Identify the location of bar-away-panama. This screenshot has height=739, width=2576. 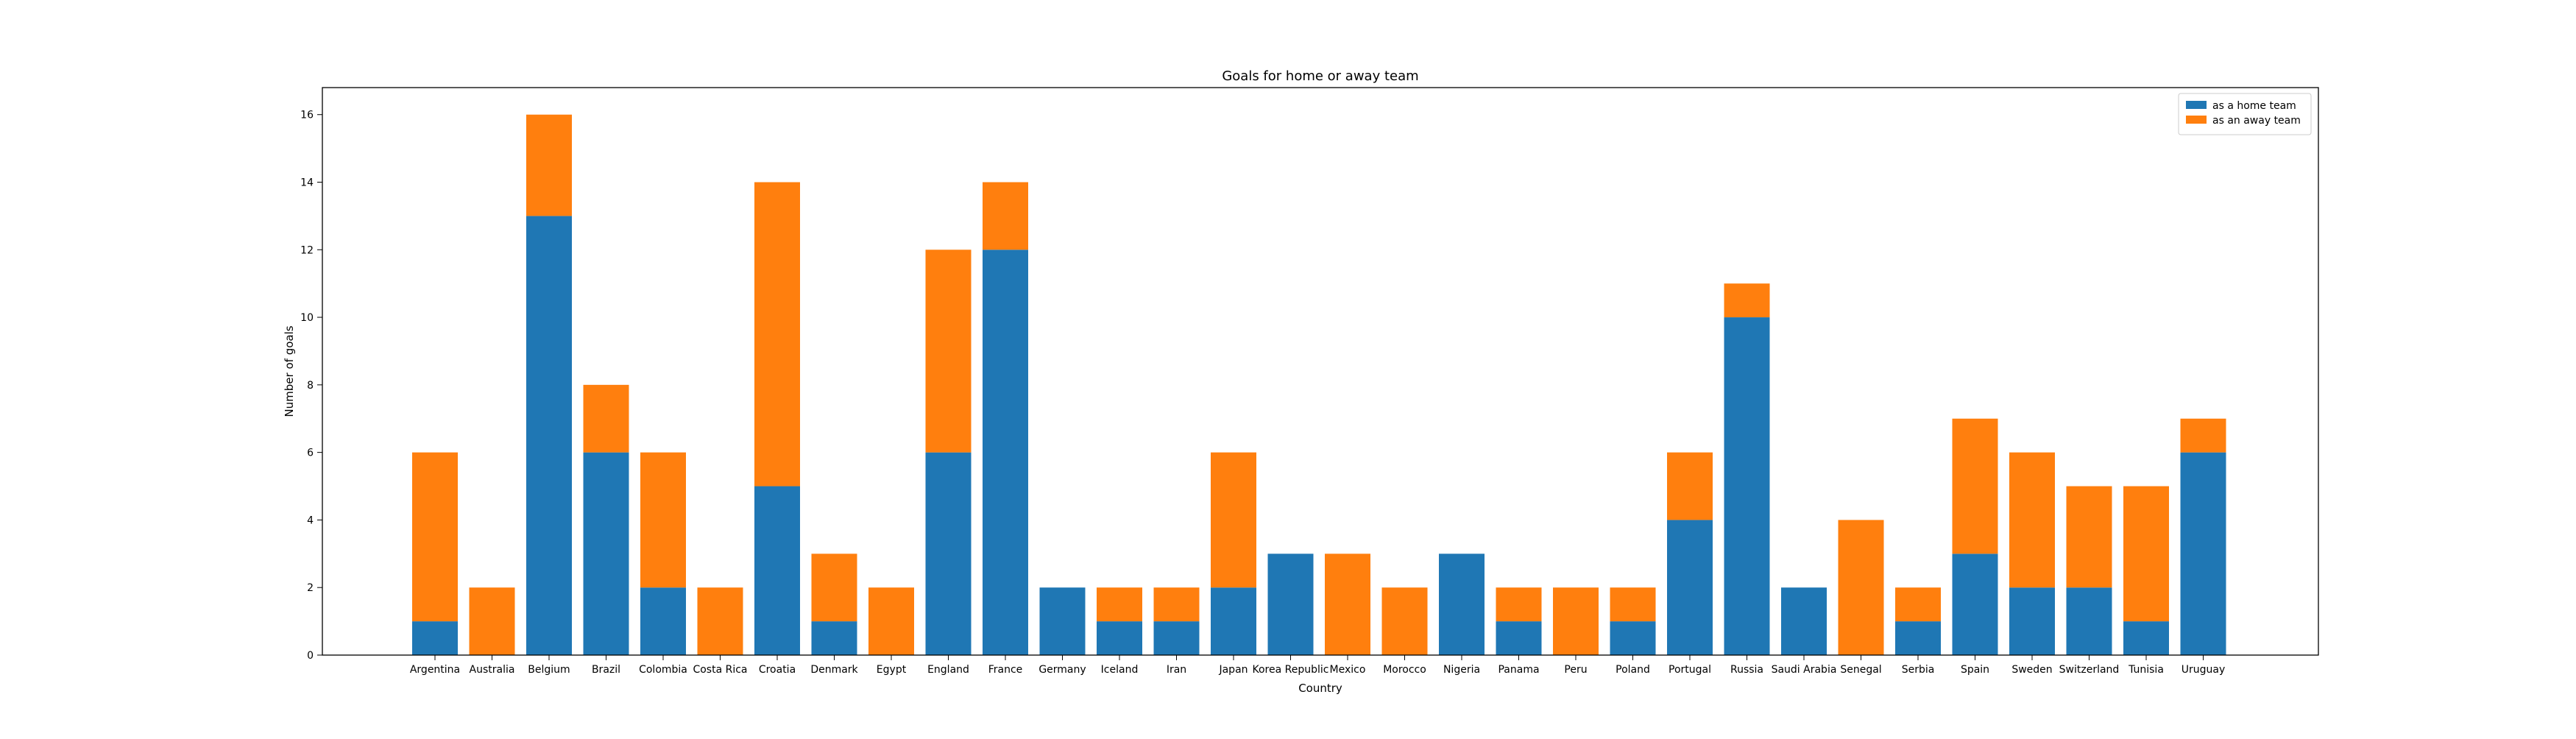
(1519, 604).